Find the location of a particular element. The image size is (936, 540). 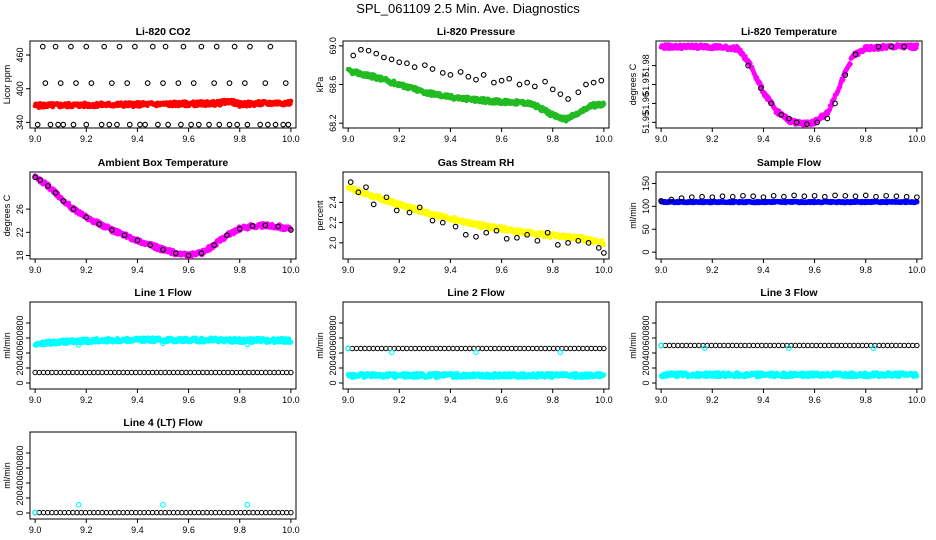

y-tick-label: 150 is located at coordinates (646, 183).